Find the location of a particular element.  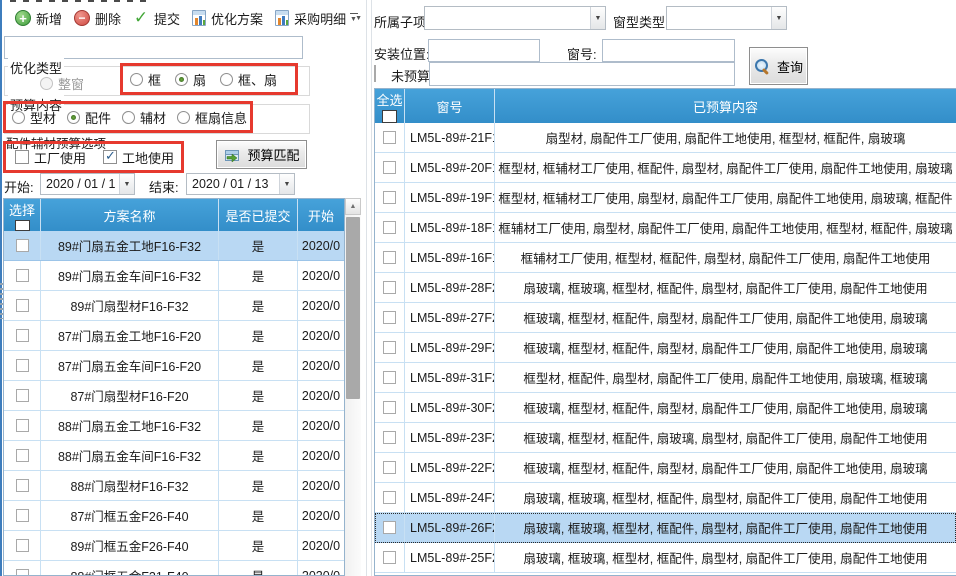

column-header-start: 开始 is located at coordinates (320, 216).